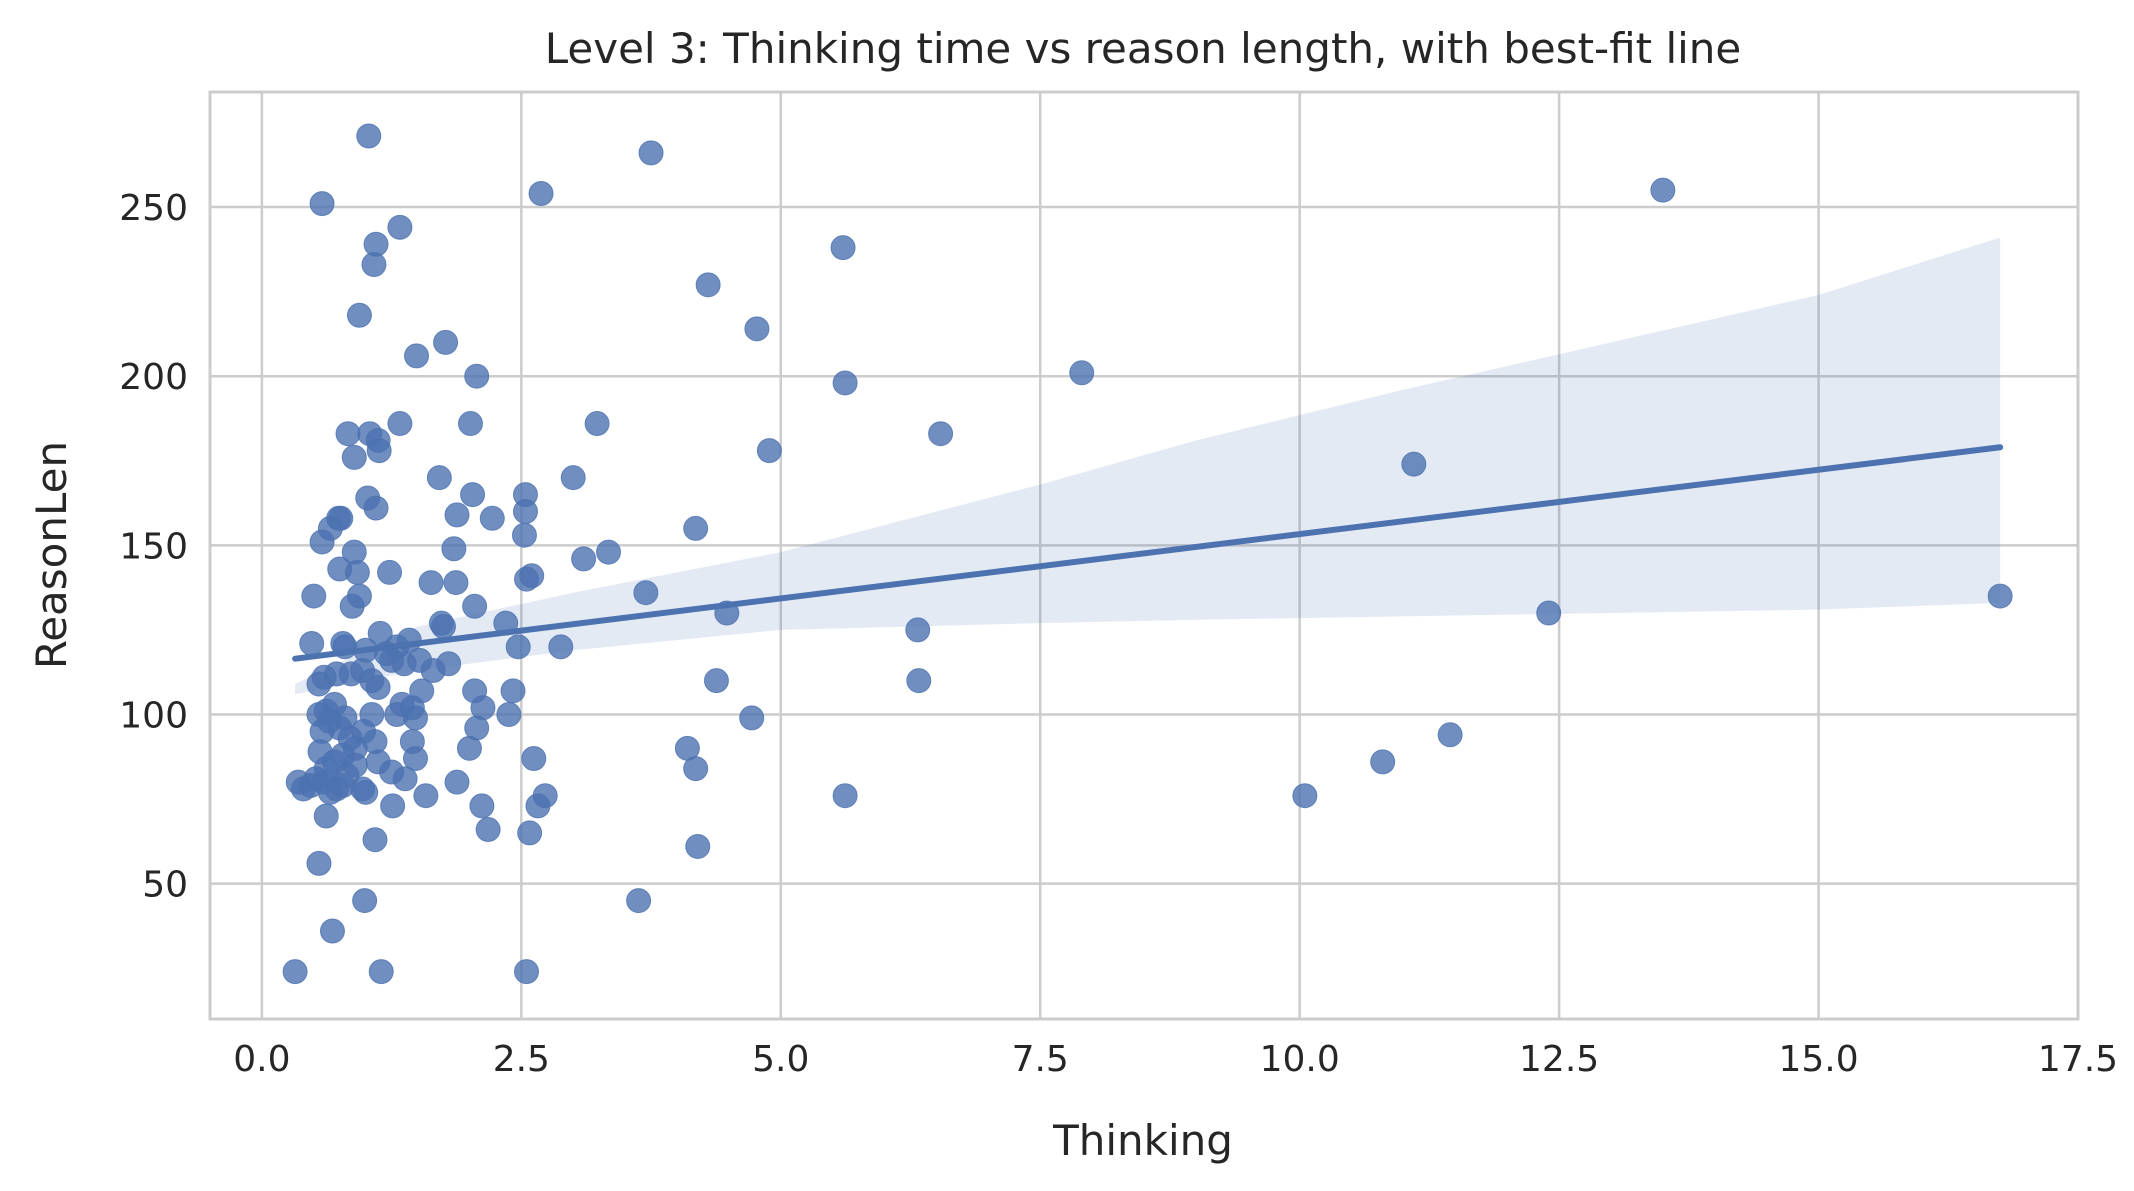  What do you see at coordinates (1818, 1059) in the screenshot?
I see `x-tick-label: 15.0` at bounding box center [1818, 1059].